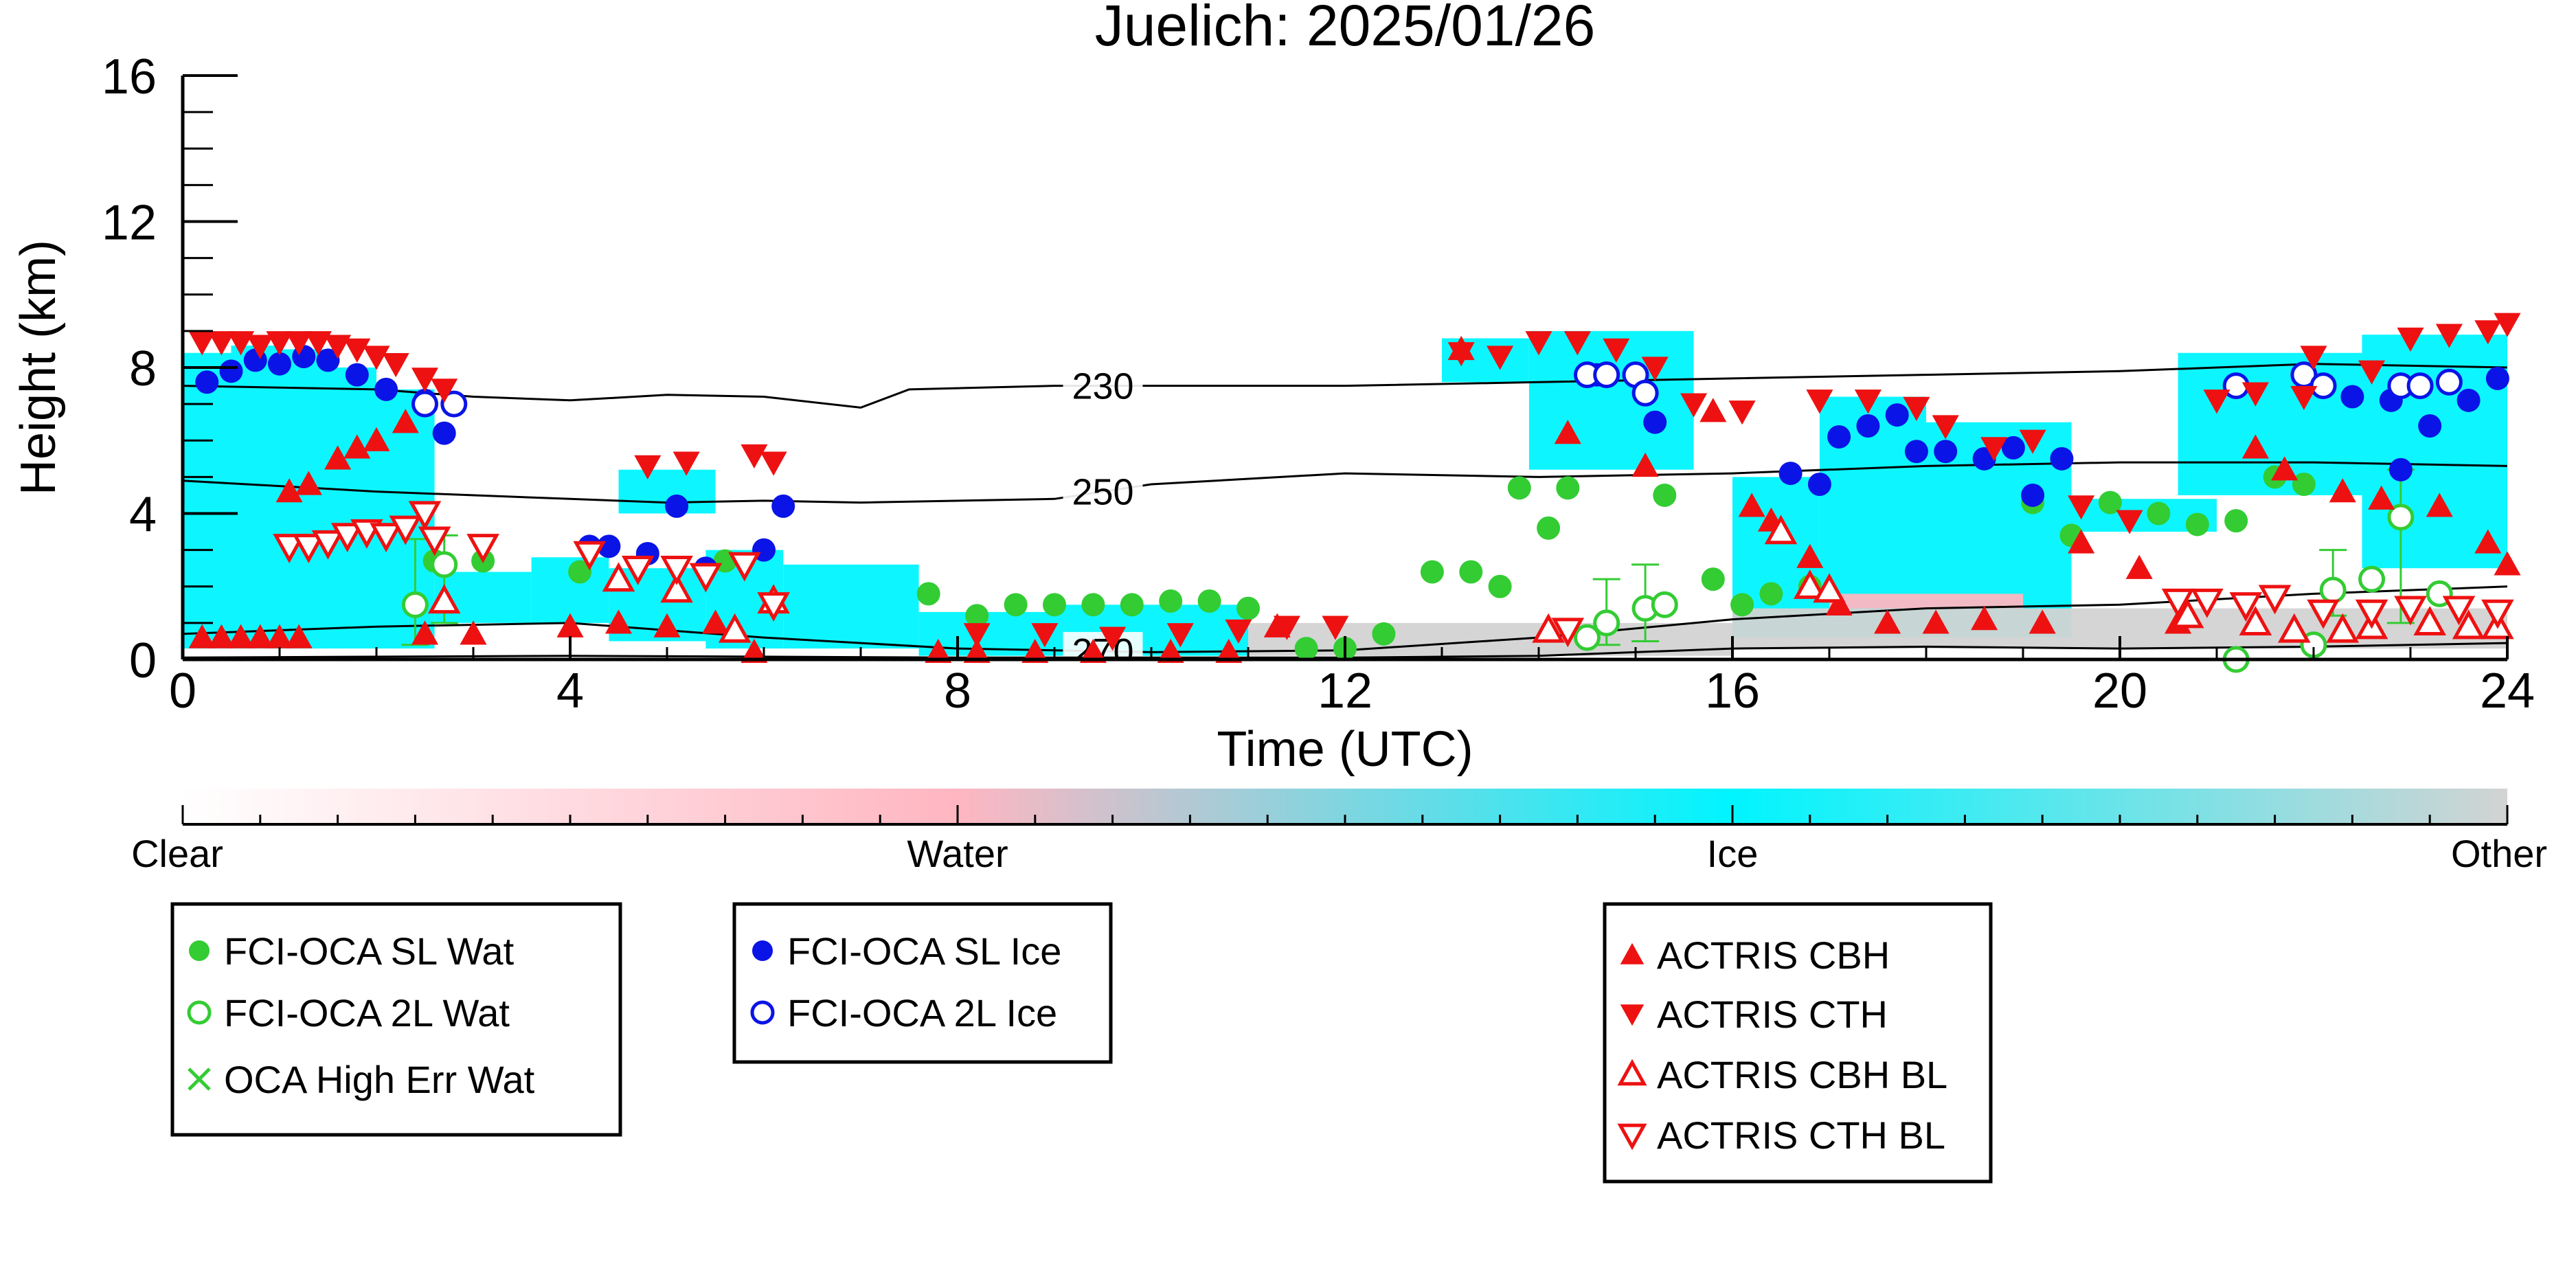 This screenshot has width=2576, height=1288. What do you see at coordinates (361, 1079) in the screenshot?
I see `legend-entry: OCA High Err Wat` at bounding box center [361, 1079].